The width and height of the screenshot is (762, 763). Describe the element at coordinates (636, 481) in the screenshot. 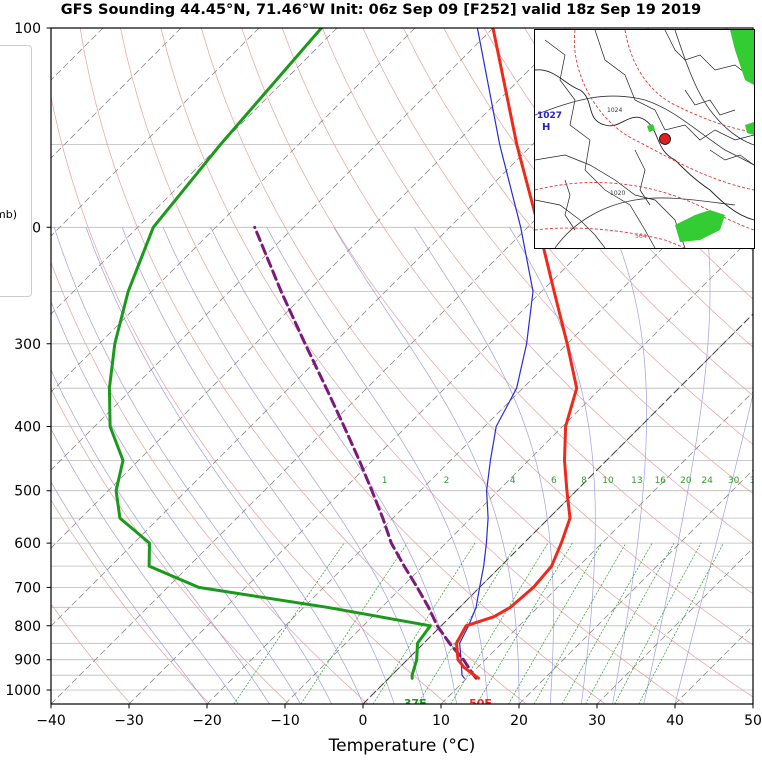

I see `mixing-ratio-label: 13` at that location.